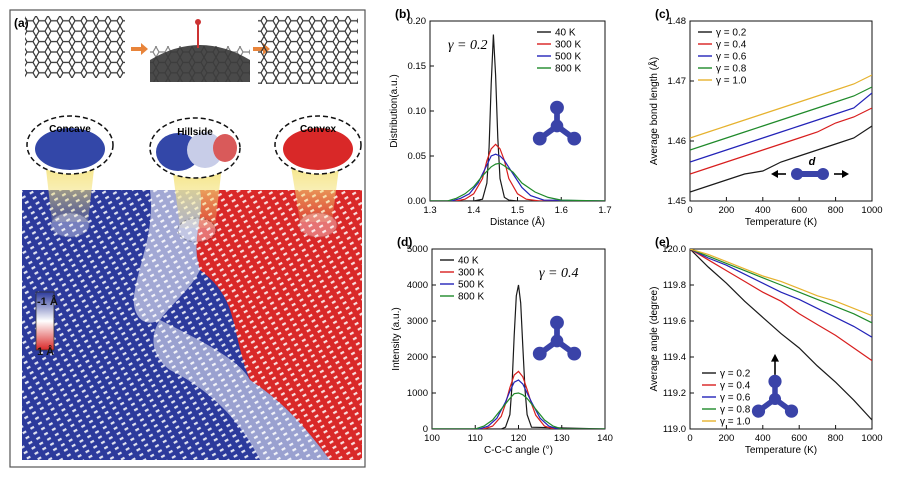 This screenshot has width=900, height=481. What do you see at coordinates (417, 393) in the screenshot?
I see `y-tick-label: 1000` at bounding box center [417, 393].